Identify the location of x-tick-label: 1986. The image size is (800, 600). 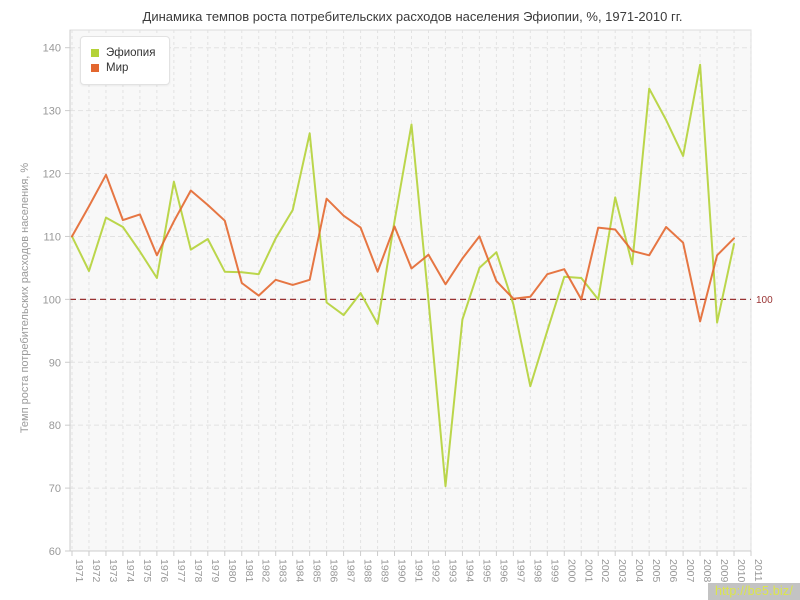
(334, 571).